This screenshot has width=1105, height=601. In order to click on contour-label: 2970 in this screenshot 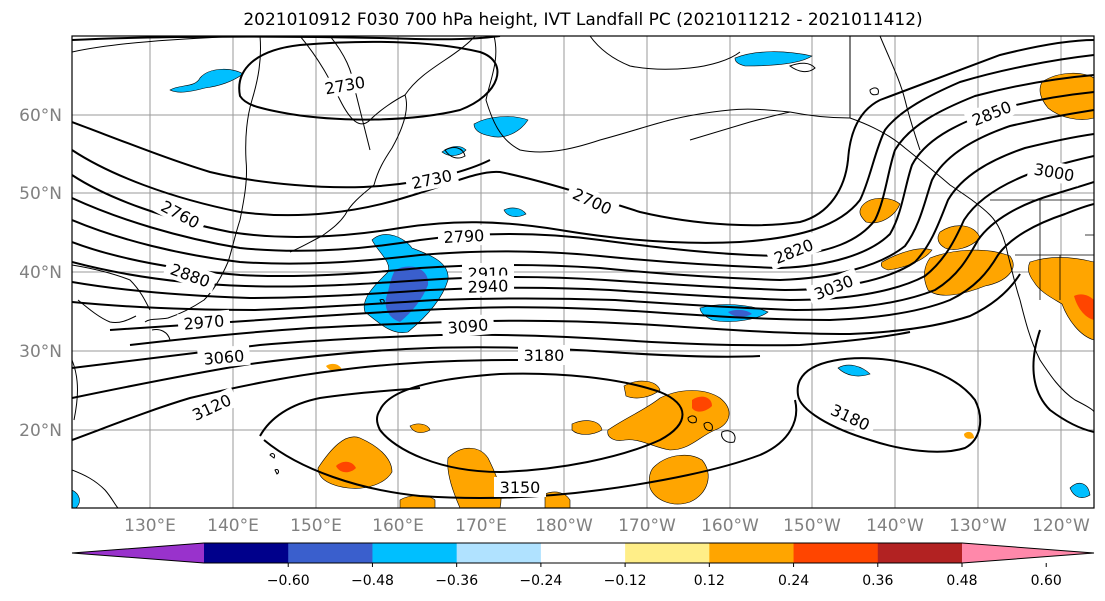, I will do `click(204, 322)`.